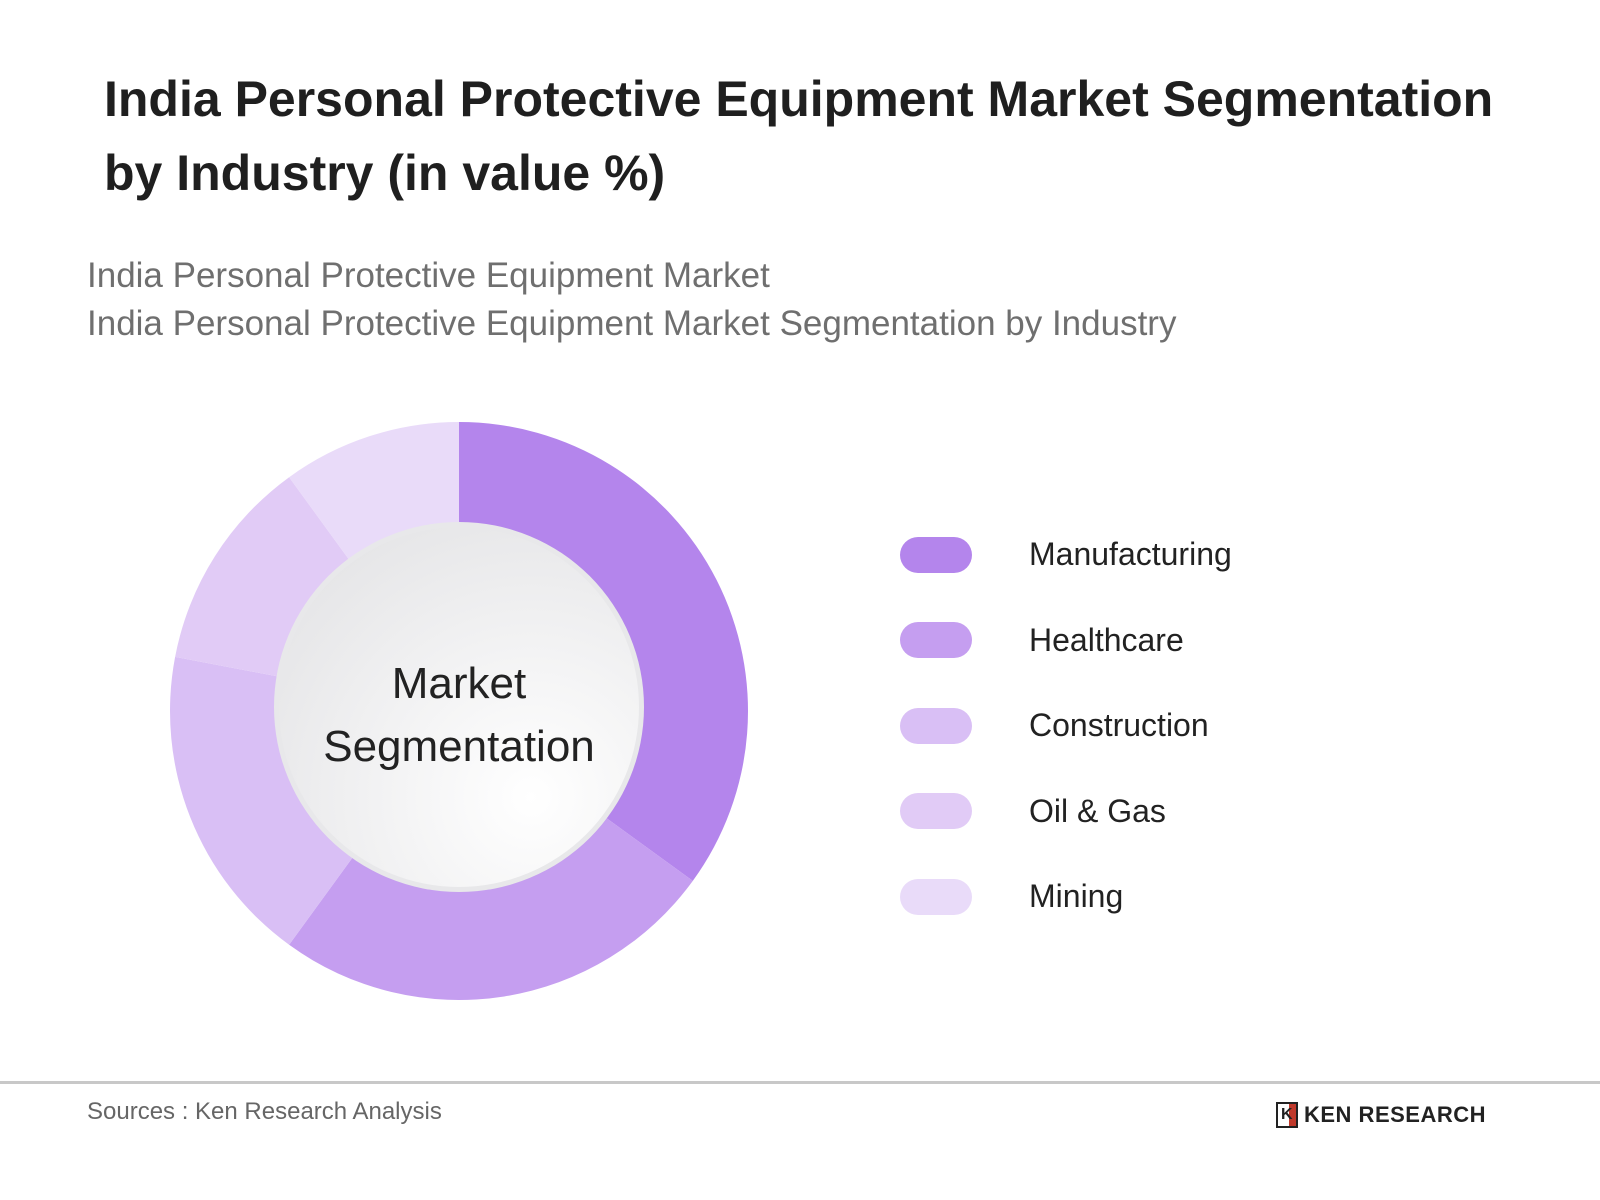 The width and height of the screenshot is (1600, 1200). I want to click on footer-divider, so click(800, 1082).